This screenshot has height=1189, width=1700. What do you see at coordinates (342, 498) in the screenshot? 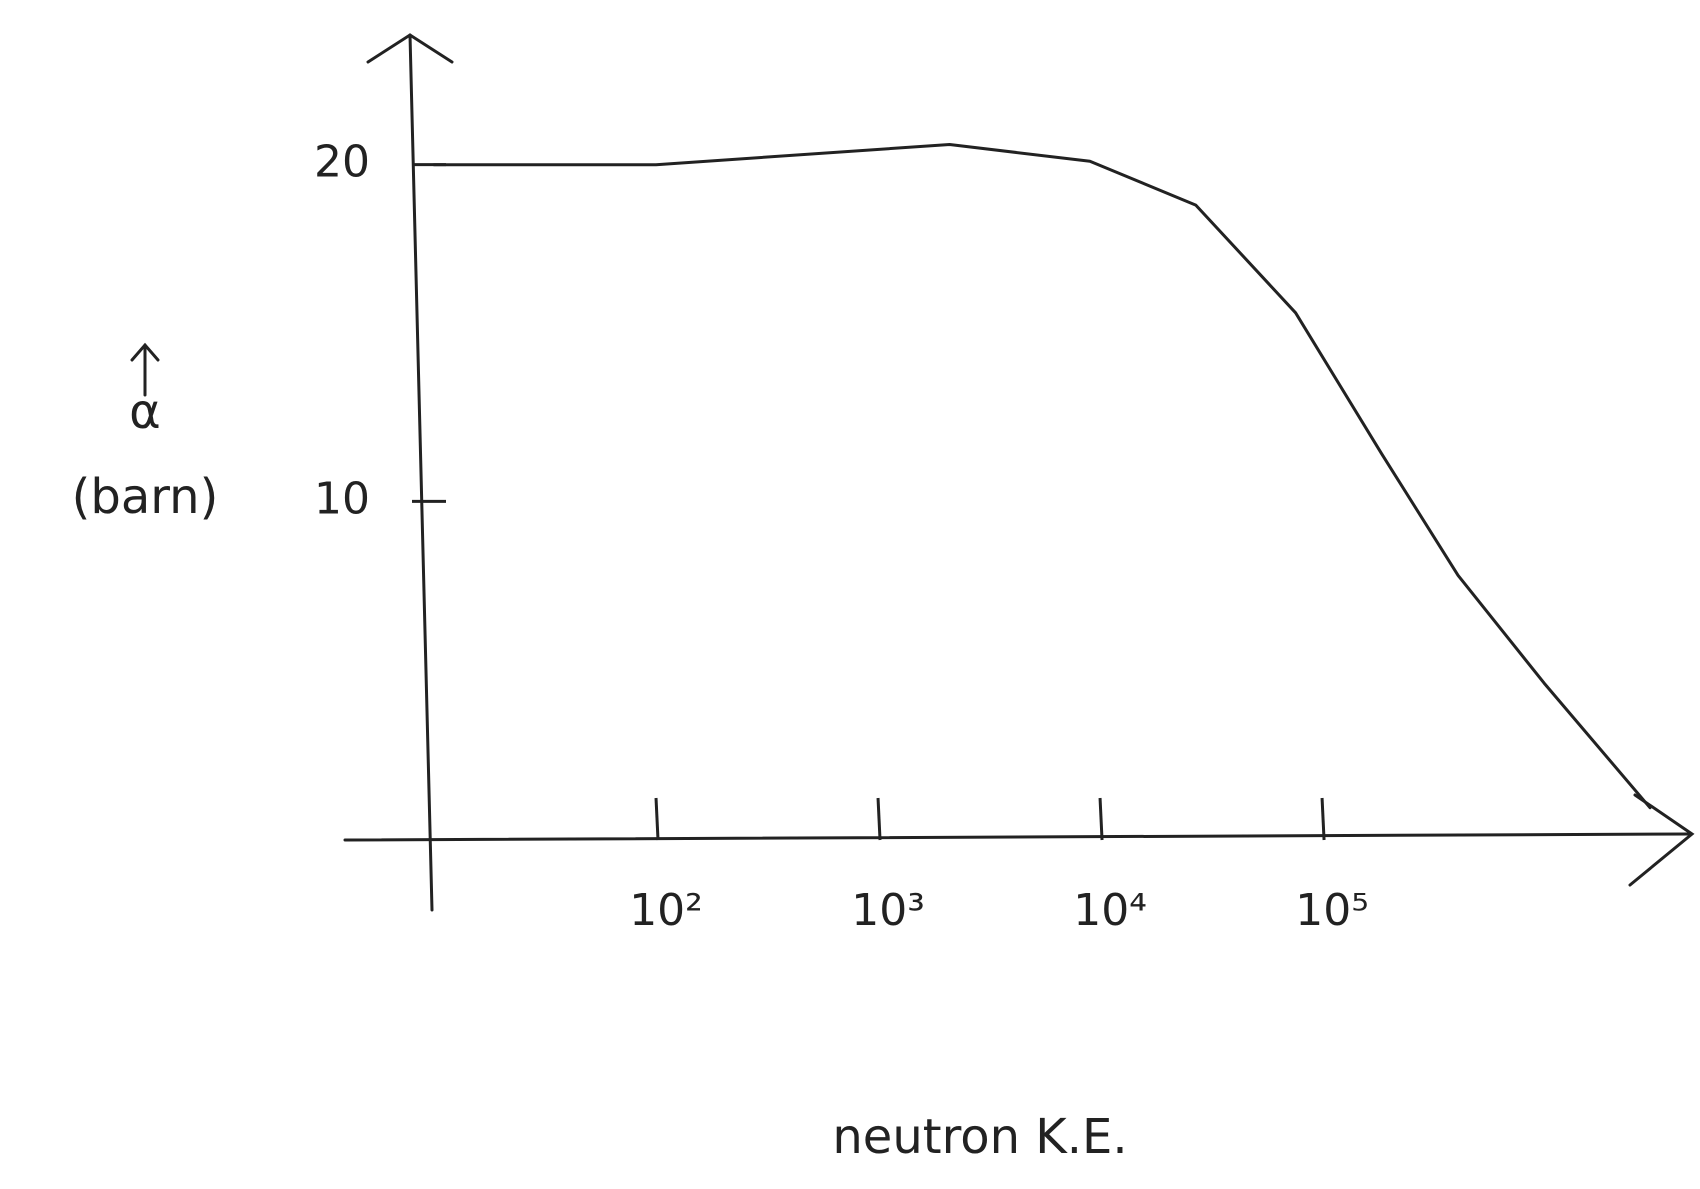
I see `y-tick-label: 10` at bounding box center [342, 498].